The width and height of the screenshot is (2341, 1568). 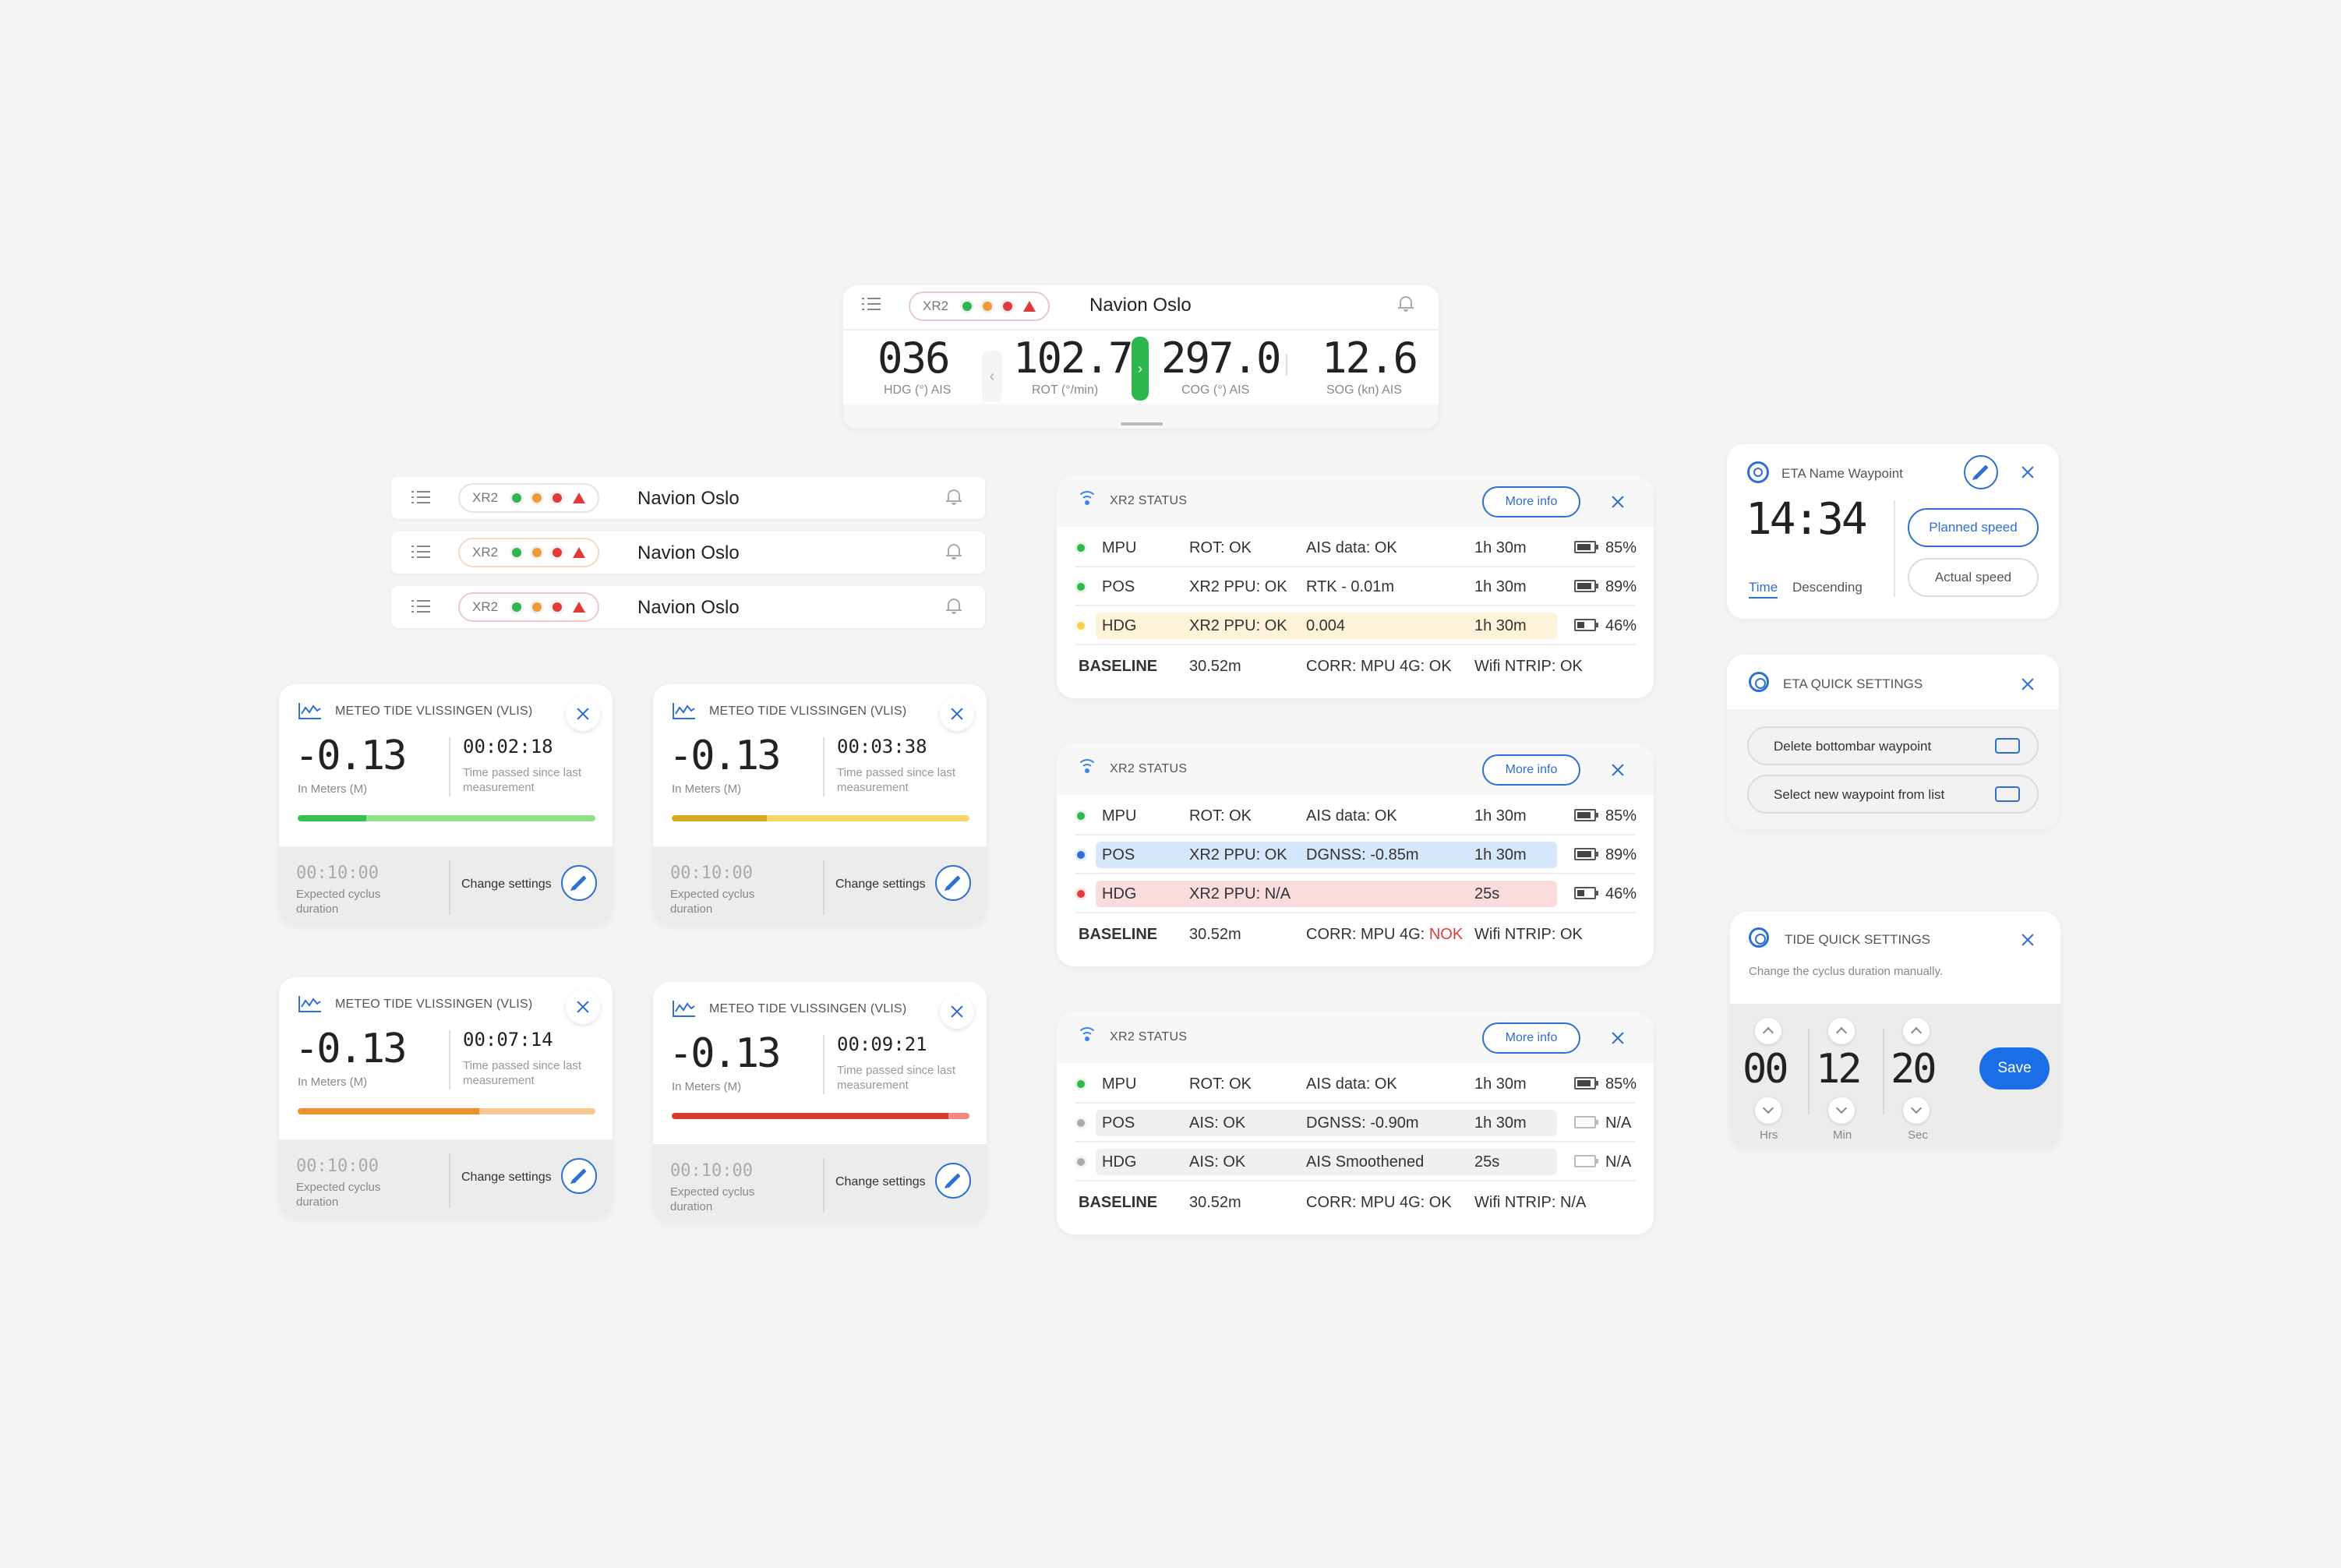 I want to click on cog-label: COG (°) AIS, so click(x=1215, y=390).